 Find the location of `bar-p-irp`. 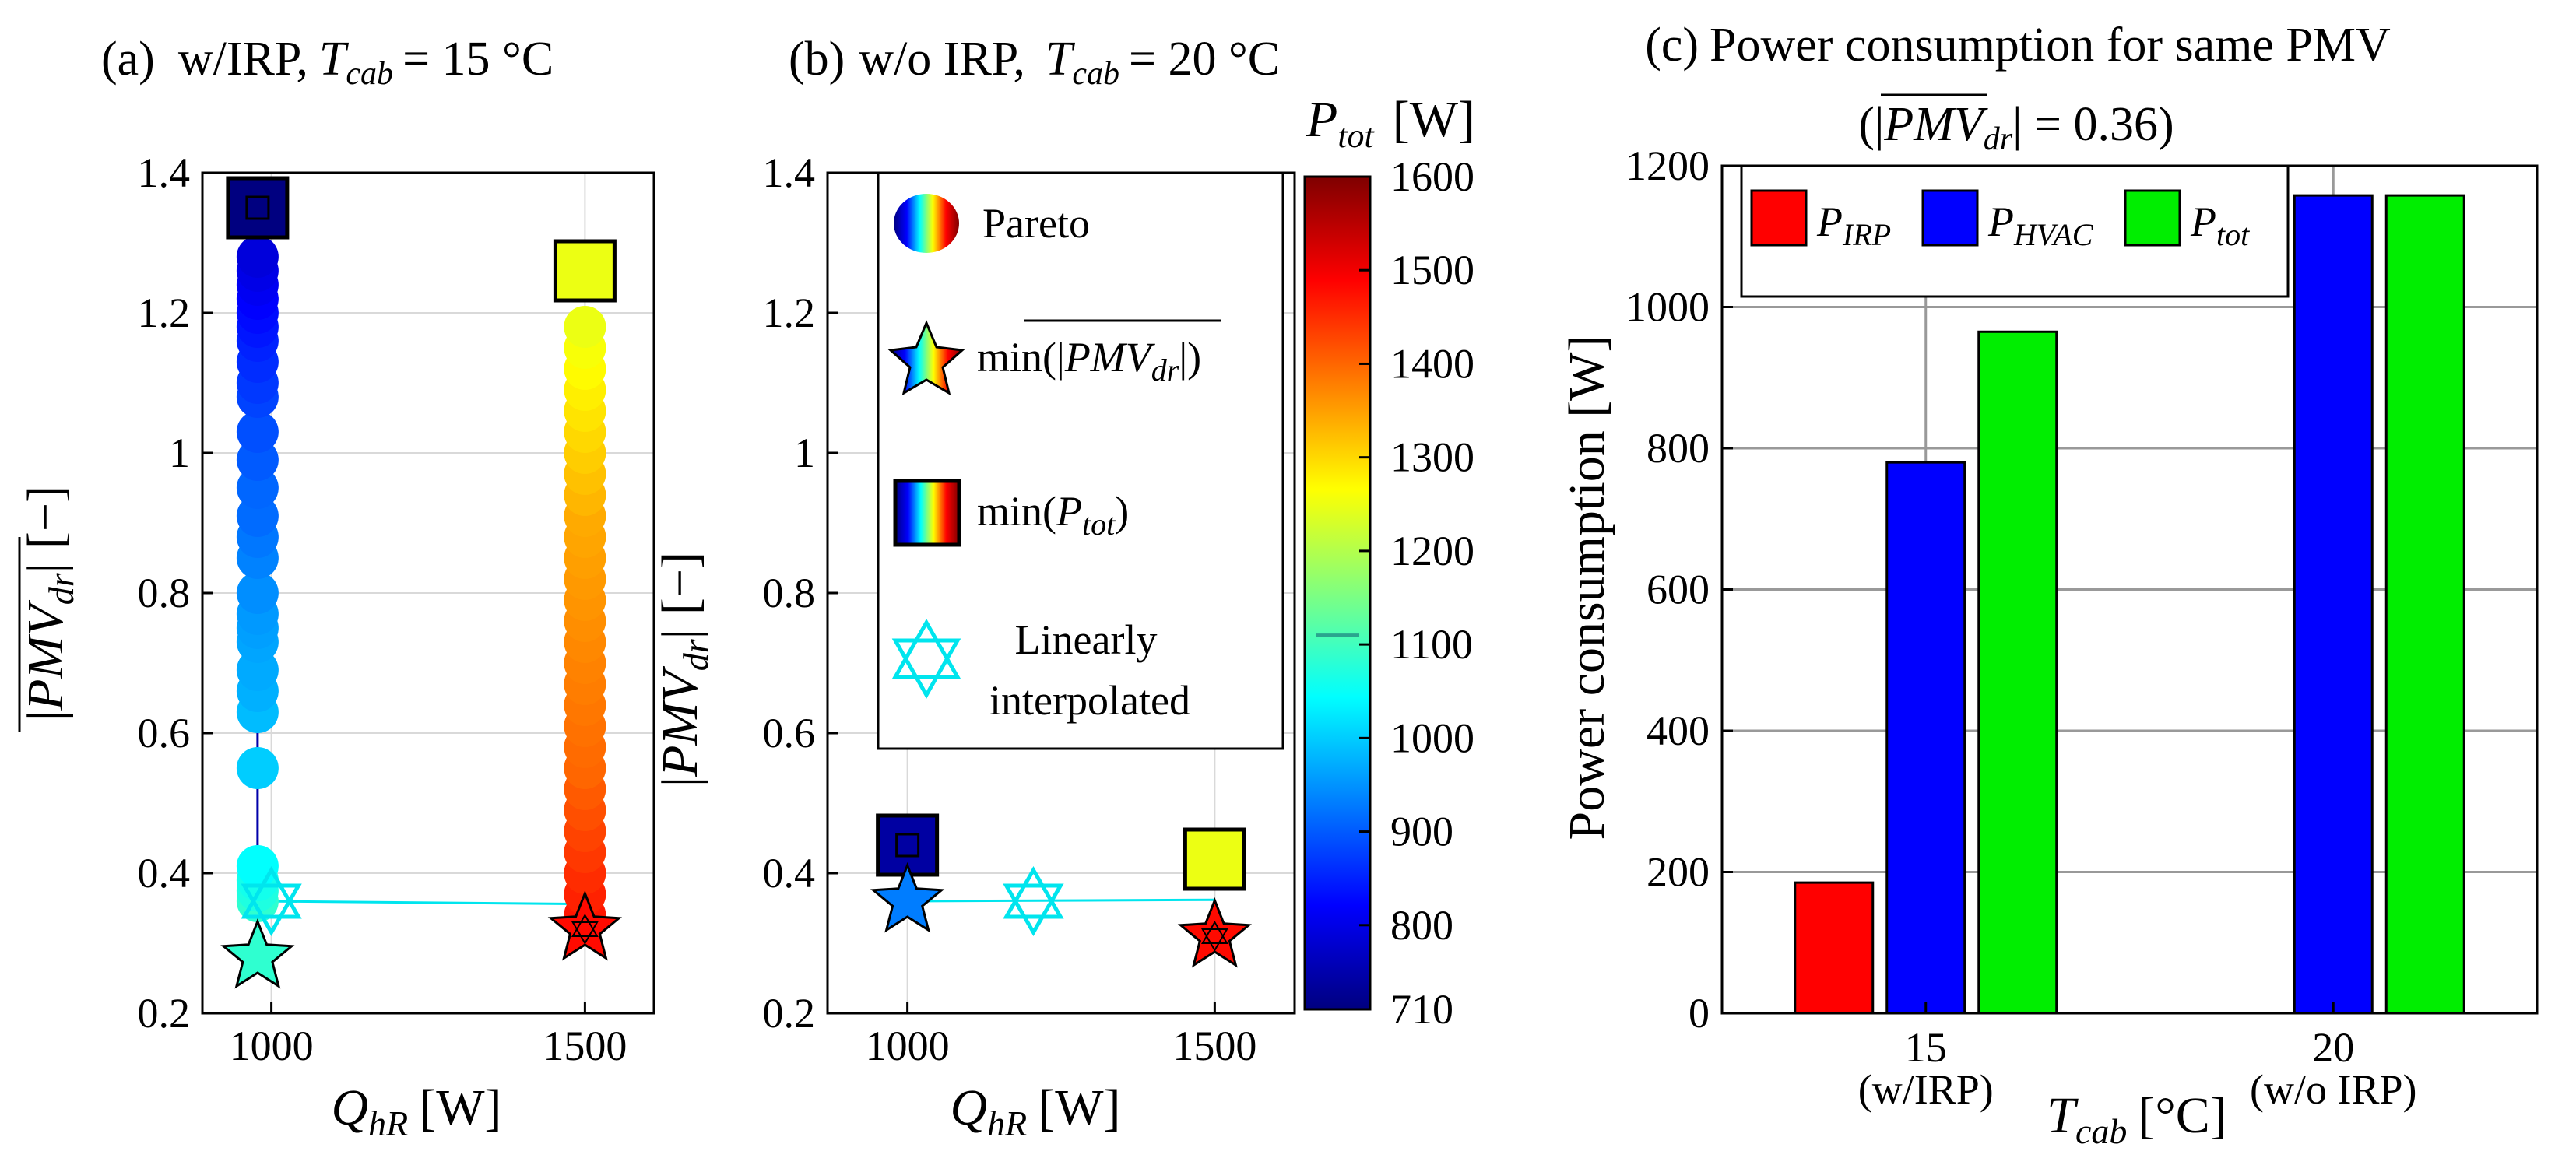

bar-p-irp is located at coordinates (1835, 948).